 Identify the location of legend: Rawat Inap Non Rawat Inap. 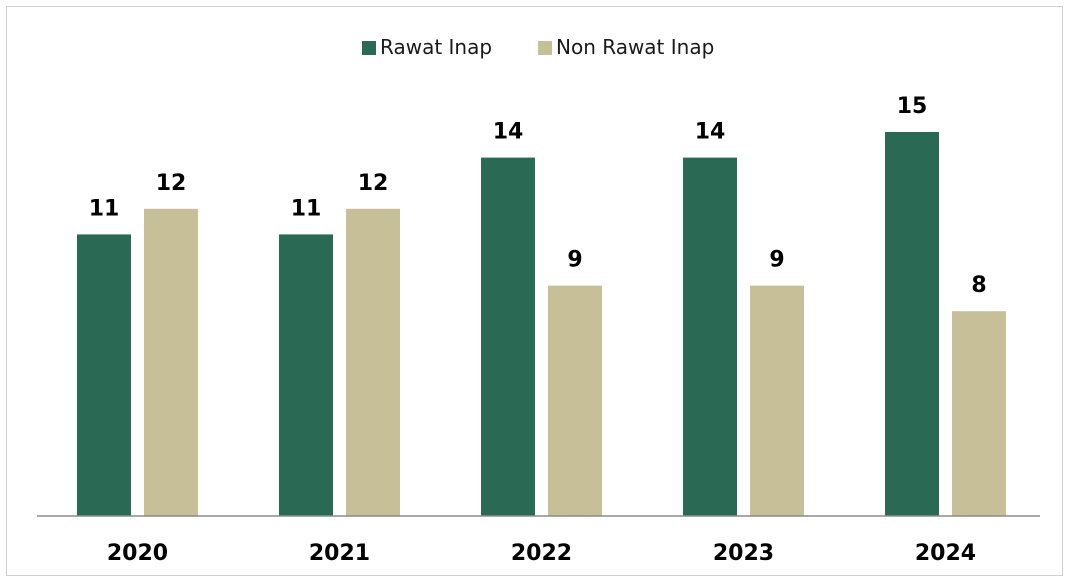
(538, 47).